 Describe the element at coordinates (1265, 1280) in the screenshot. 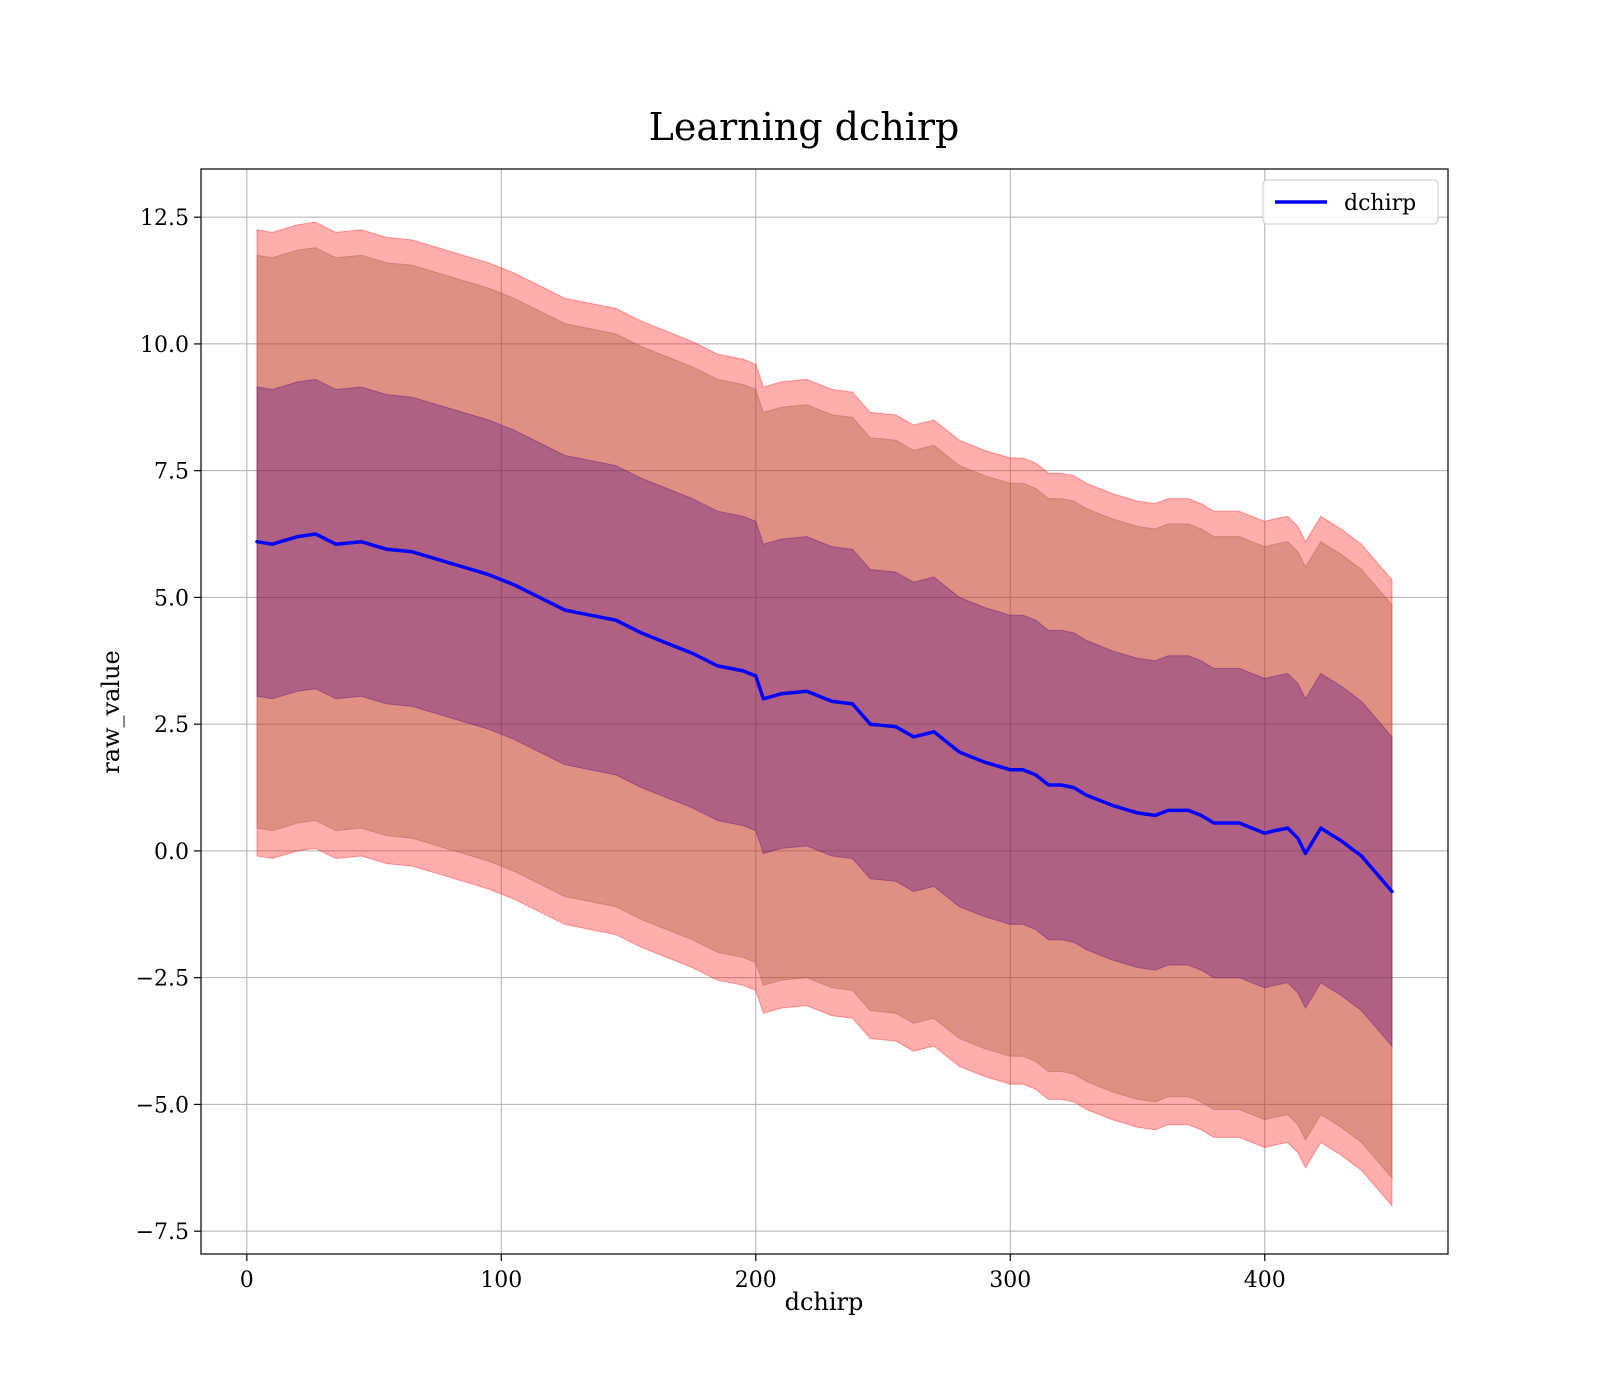

I see `x-tick-label: 400` at that location.